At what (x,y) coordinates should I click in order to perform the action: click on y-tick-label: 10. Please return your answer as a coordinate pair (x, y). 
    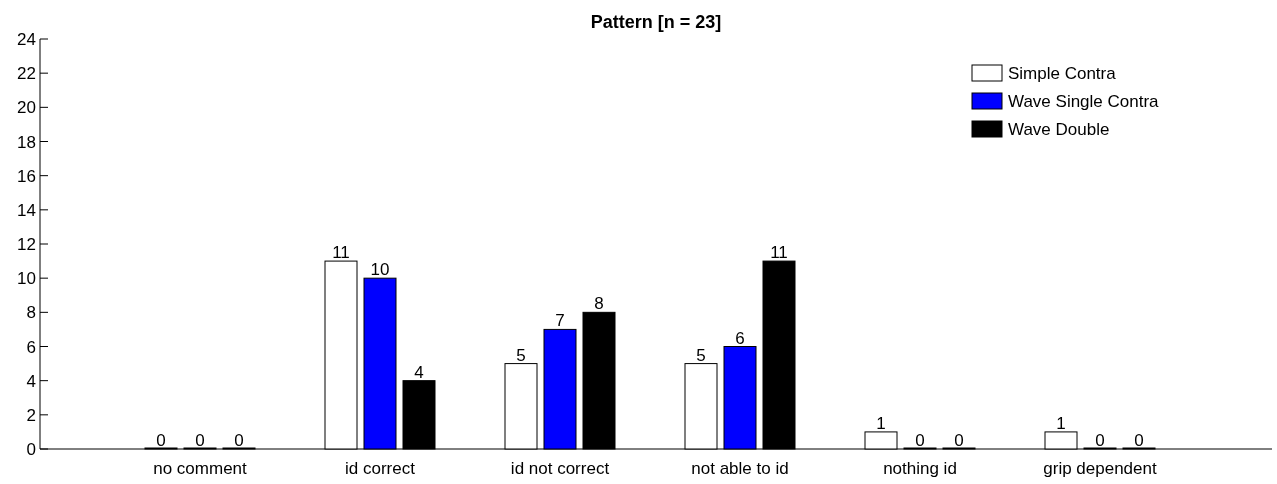
    Looking at the image, I should click on (26, 279).